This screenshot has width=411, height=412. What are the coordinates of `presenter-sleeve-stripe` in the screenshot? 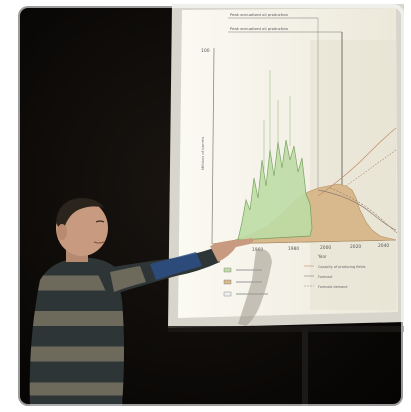 It's located at (176, 266).